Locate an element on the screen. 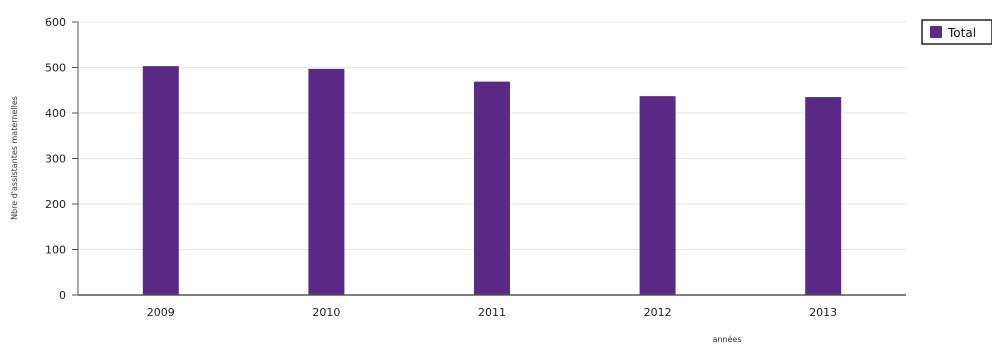 This screenshot has width=992, height=347. y-tick-label: 0 is located at coordinates (62, 295).